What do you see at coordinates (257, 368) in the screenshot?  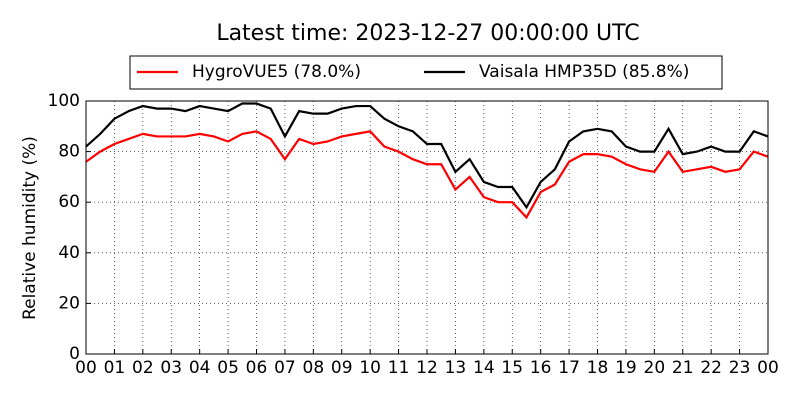 I see `x-tick-label: 06` at bounding box center [257, 368].